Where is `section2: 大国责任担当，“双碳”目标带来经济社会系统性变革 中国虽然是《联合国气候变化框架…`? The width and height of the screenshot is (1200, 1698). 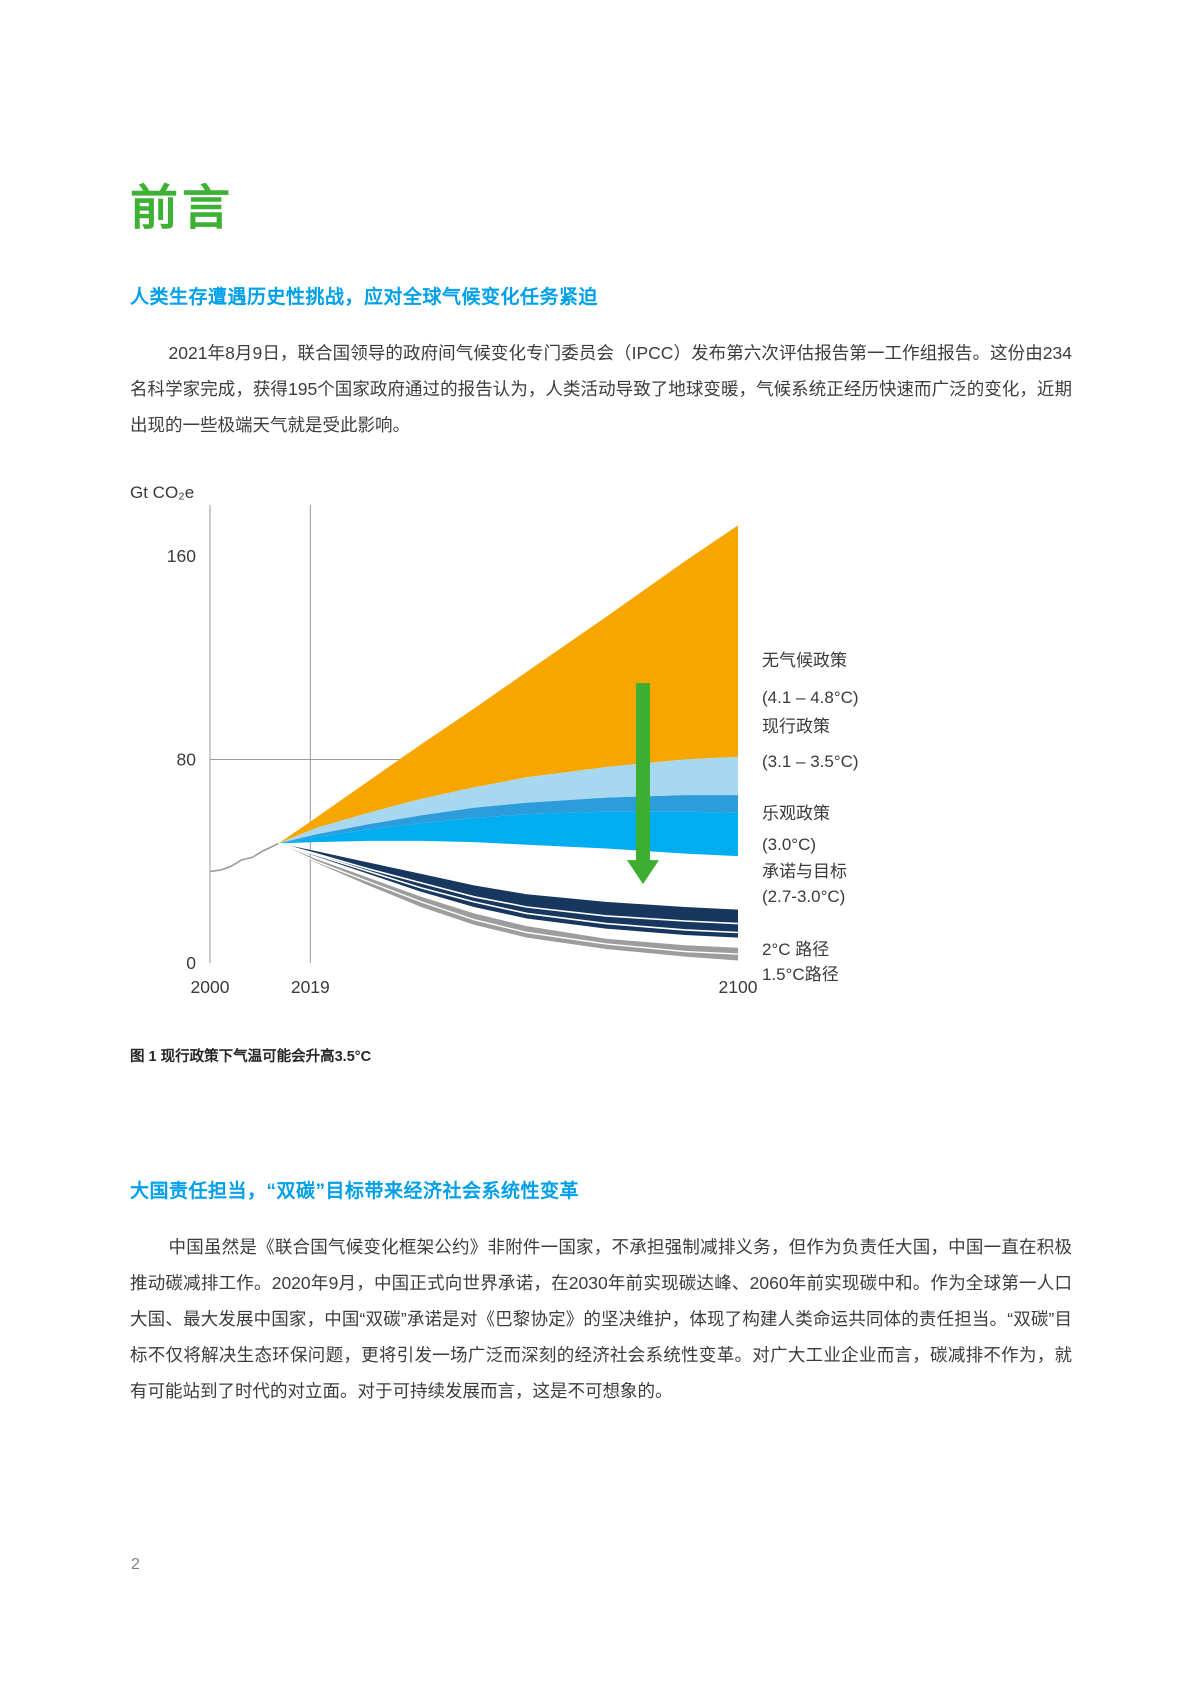
section2: 大国责任担当，“双碳”目标带来经济社会系统性变革 中国虽然是《联合国气候变化框架… is located at coordinates (601, 1292).